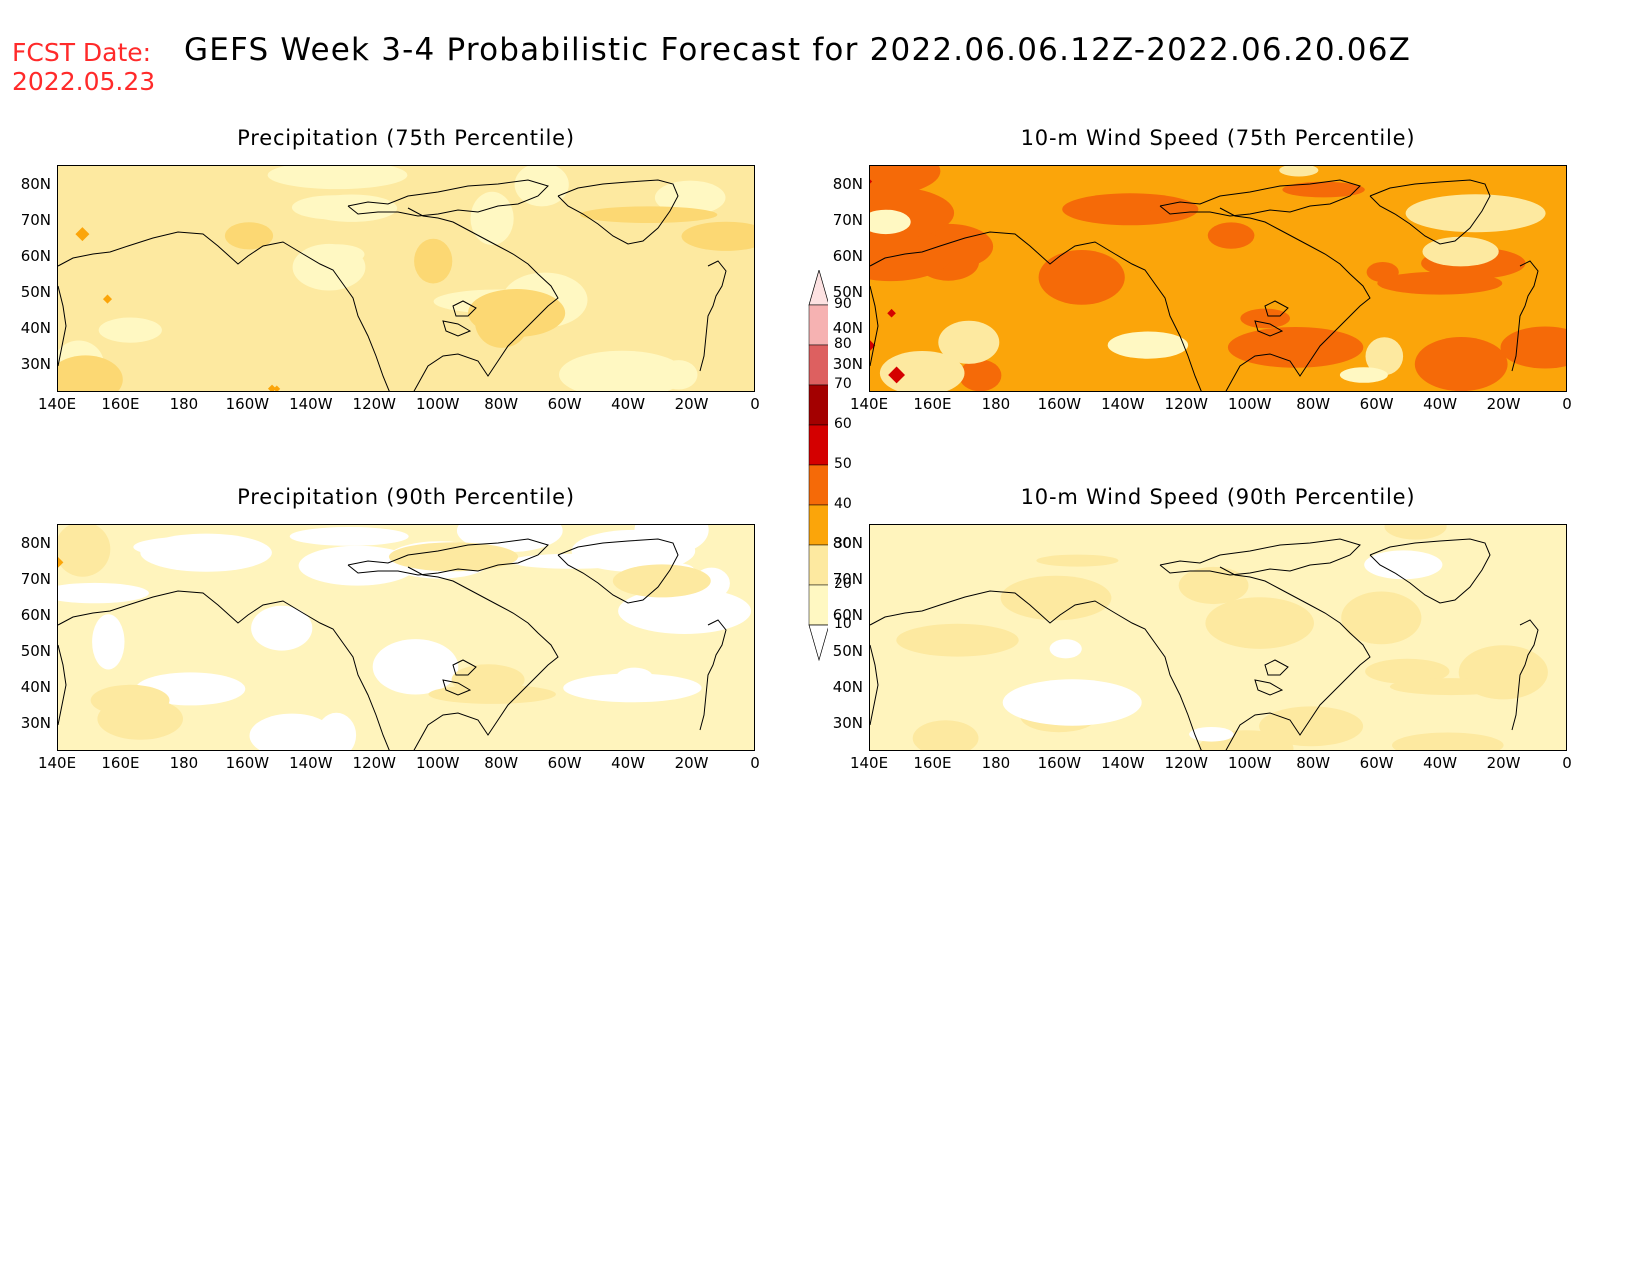  I want to click on lat-tick-label: 40N, so click(847, 687).